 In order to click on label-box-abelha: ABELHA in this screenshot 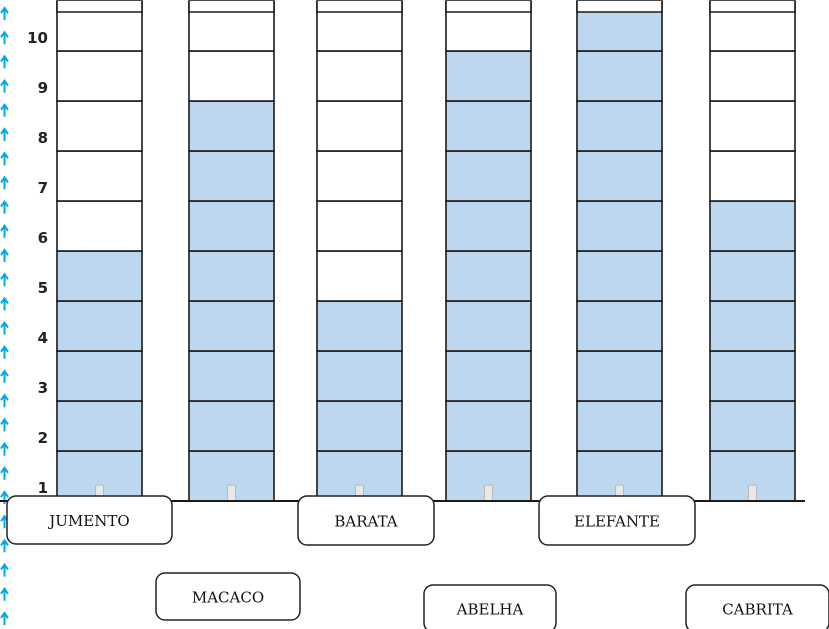, I will do `click(490, 606)`.